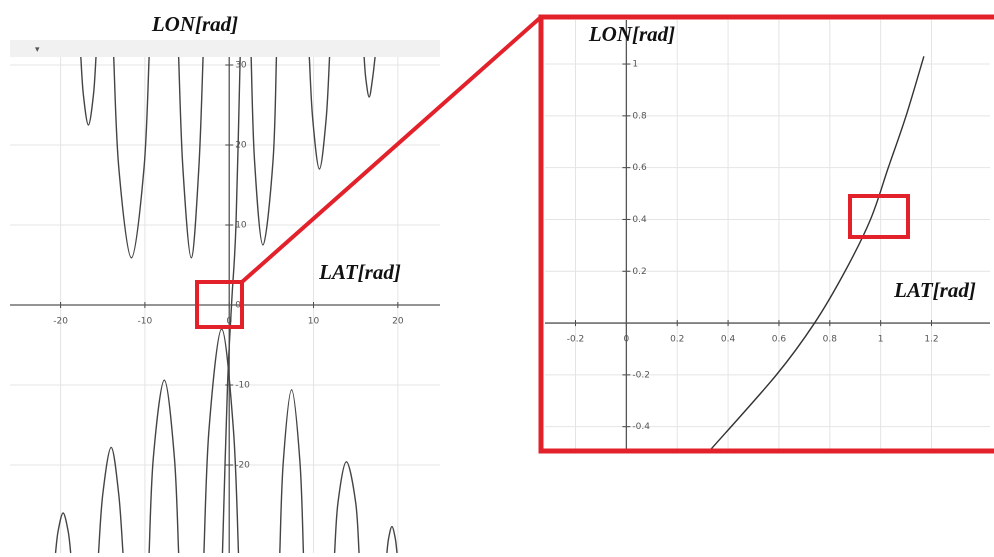  I want to click on y-tick-label: -0.2, so click(641, 375).